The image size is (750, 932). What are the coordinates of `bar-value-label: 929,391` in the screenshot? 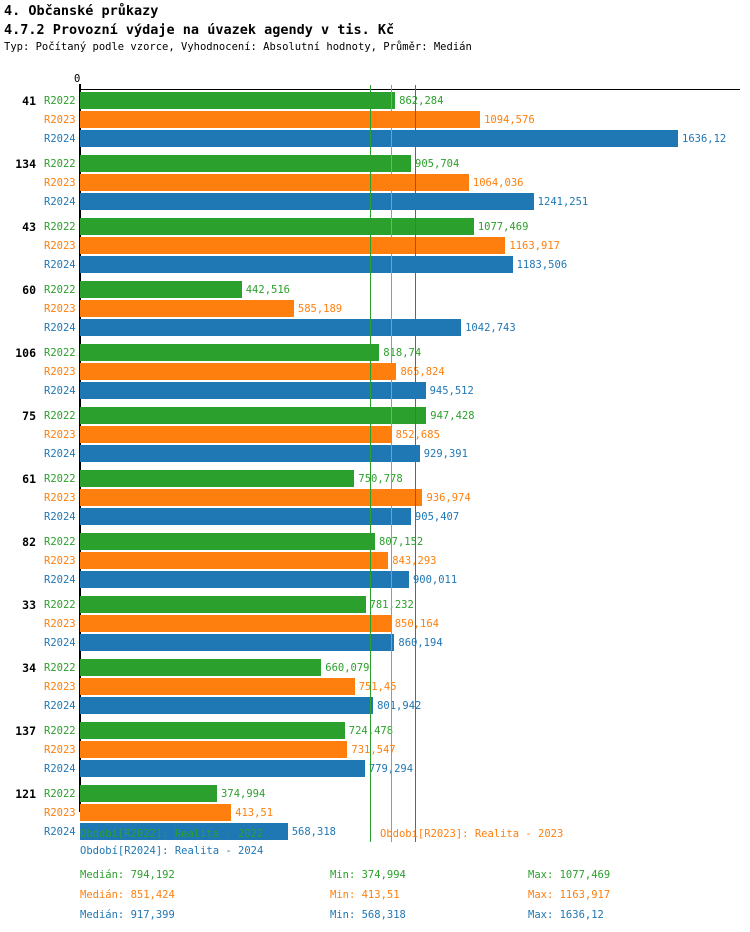 It's located at (445, 454).